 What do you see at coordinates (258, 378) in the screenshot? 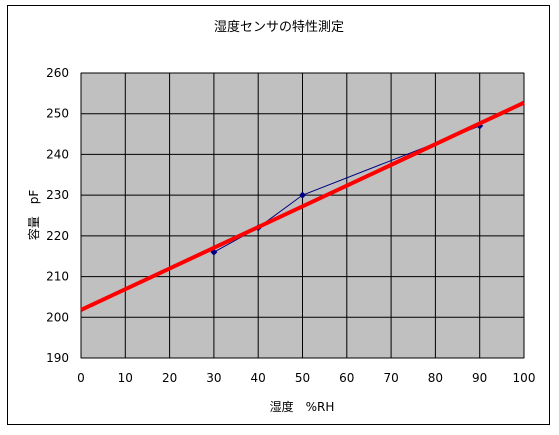
I see `x-tick-label: 40` at bounding box center [258, 378].